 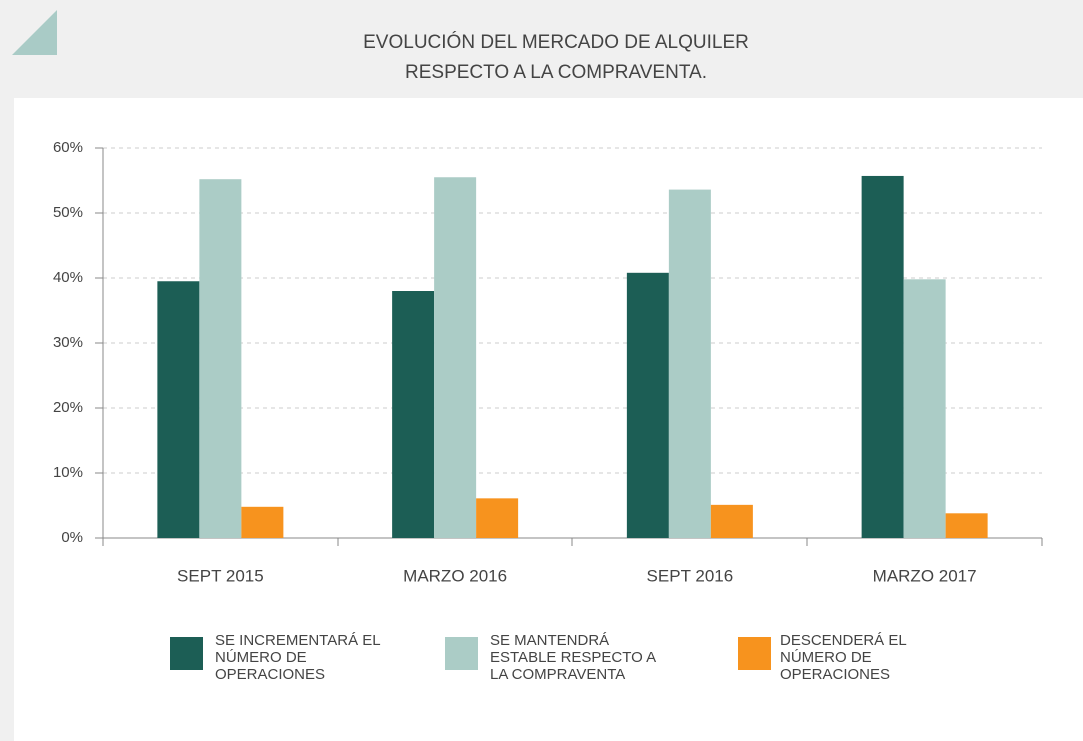 What do you see at coordinates (68, 472) in the screenshot?
I see `y-tick-label: 10%` at bounding box center [68, 472].